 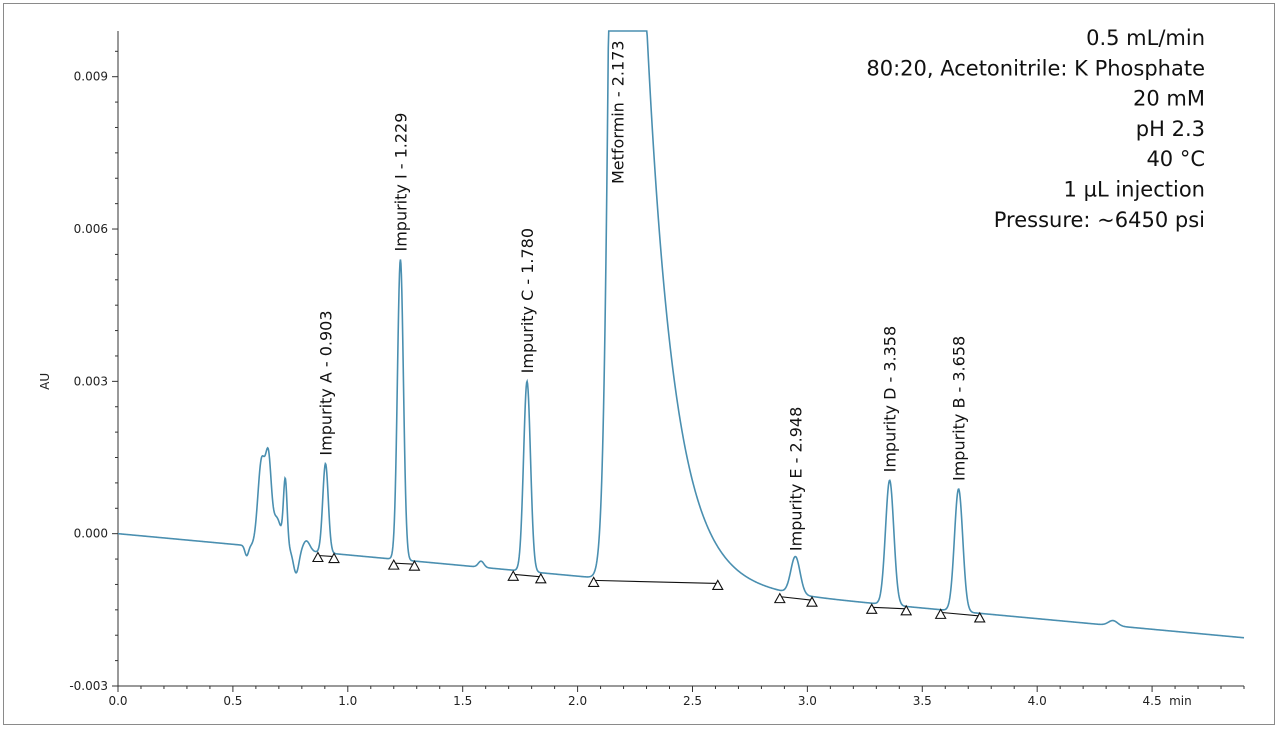 I want to click on y-tick-label: 0.009, so click(x=91, y=77).